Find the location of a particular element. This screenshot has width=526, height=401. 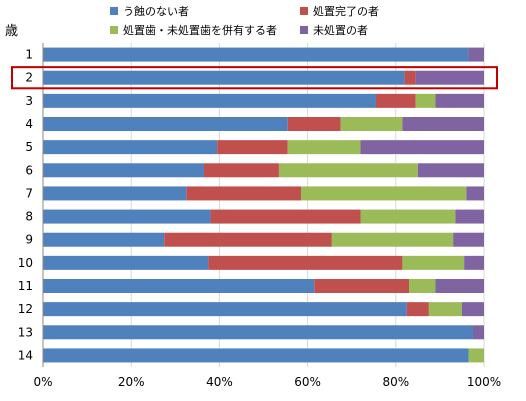

bar-segment-10-s2 is located at coordinates (433, 262).